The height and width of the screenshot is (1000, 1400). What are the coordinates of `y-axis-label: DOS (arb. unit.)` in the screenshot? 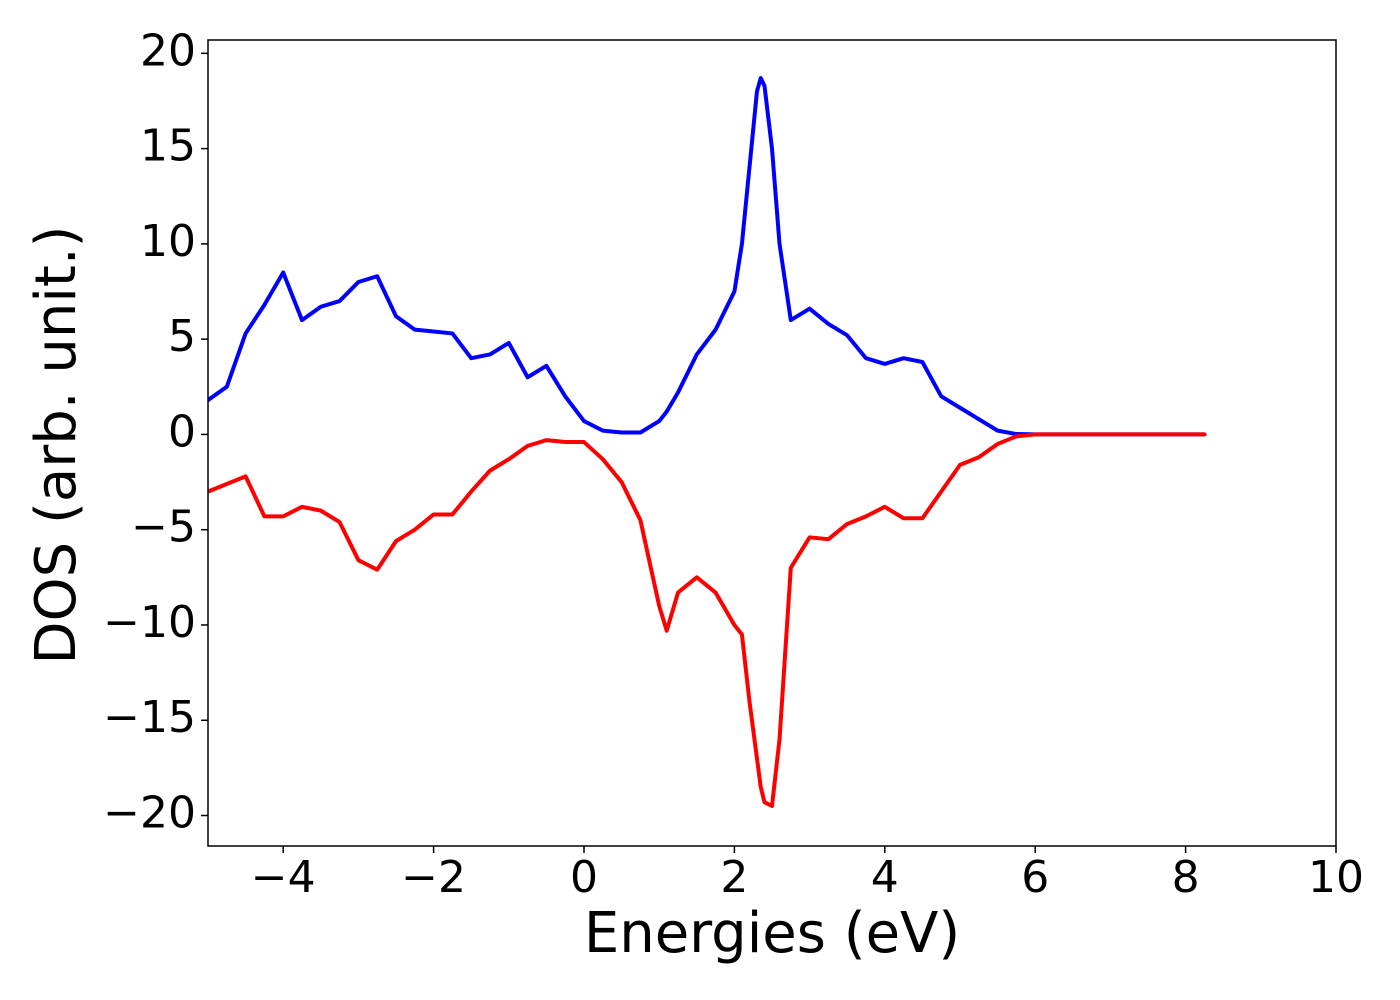 It's located at (56, 444).